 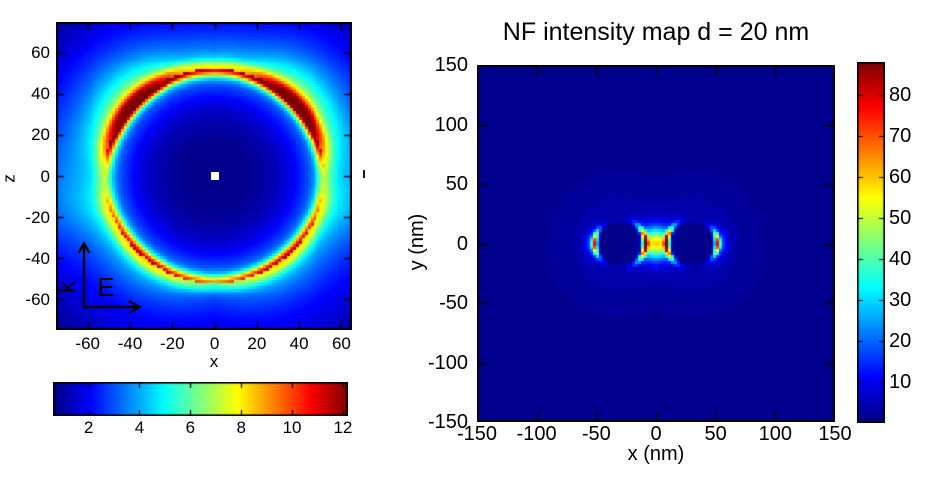 I want to click on x-tick-label: 150, so click(x=835, y=434).